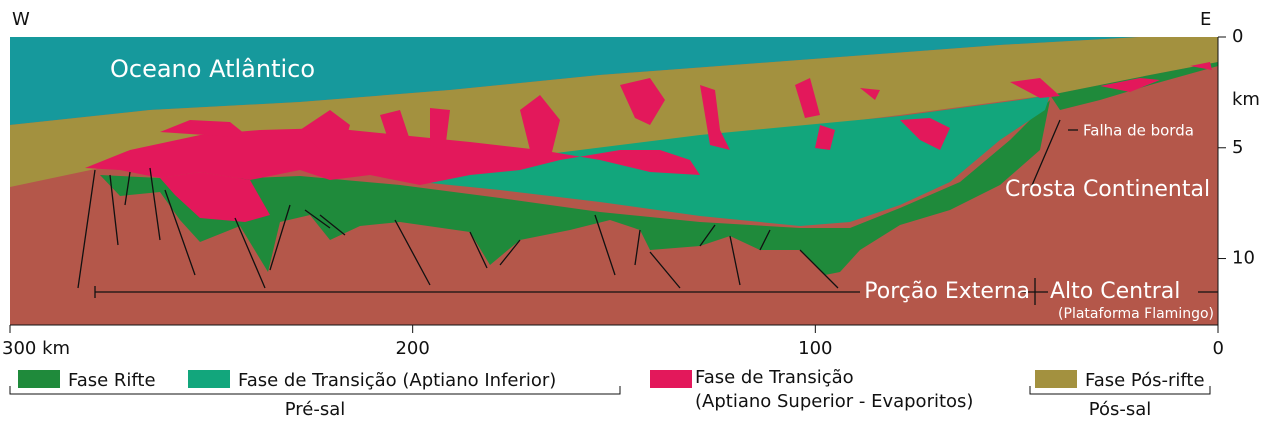  I want to click on ocean-label: Oceano Atlântico, so click(212, 69).